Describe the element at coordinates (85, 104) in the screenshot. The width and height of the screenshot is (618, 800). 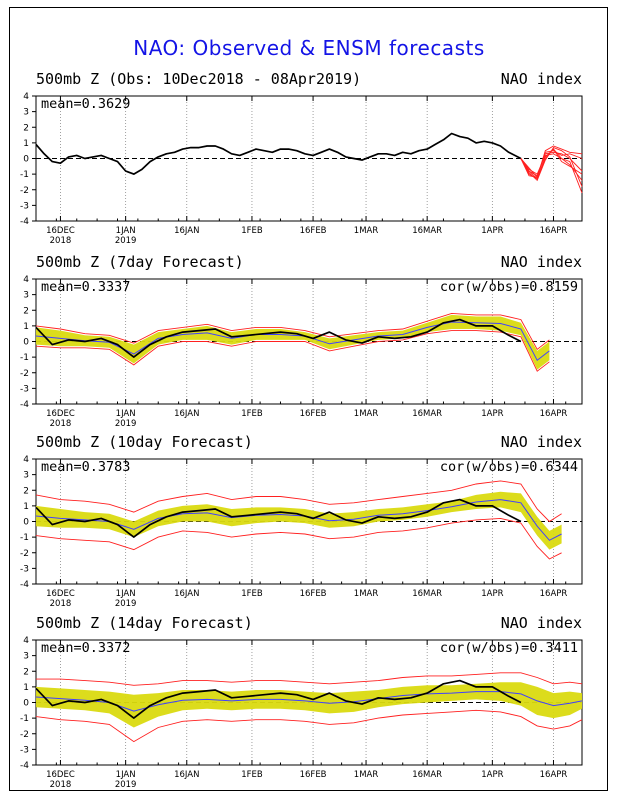
I see `mean-label: mean=0.3629` at that location.